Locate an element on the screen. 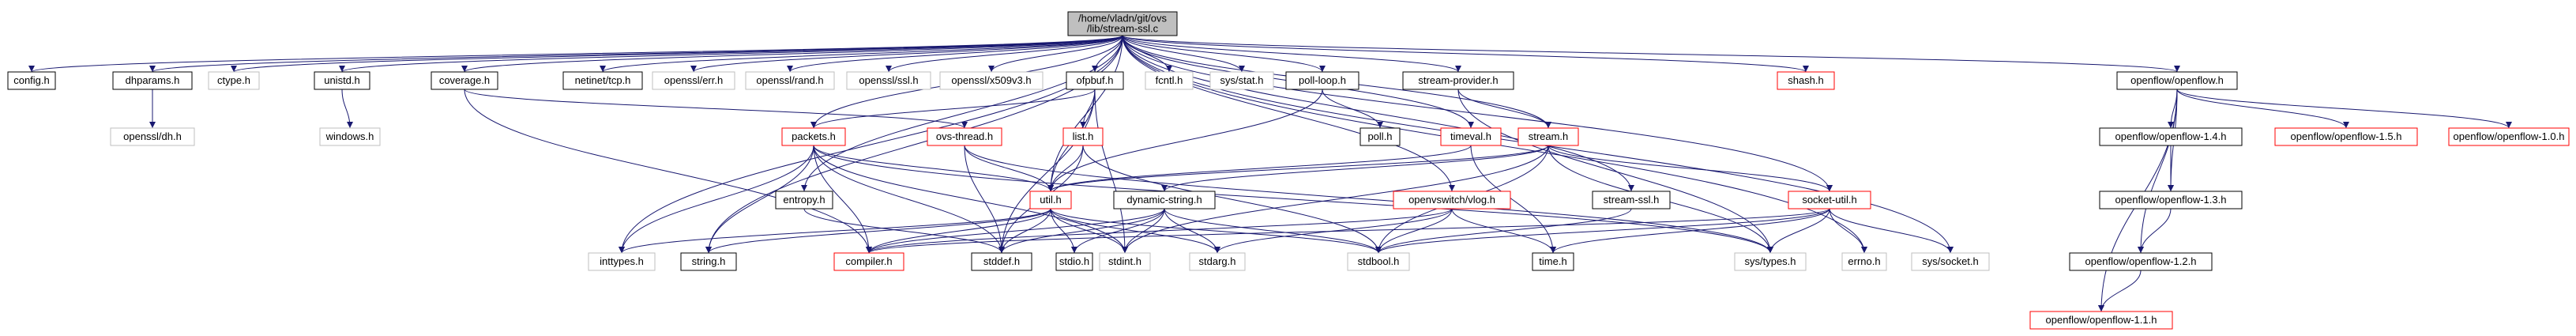  node-fcntl: fcntl.h is located at coordinates (1170, 80).